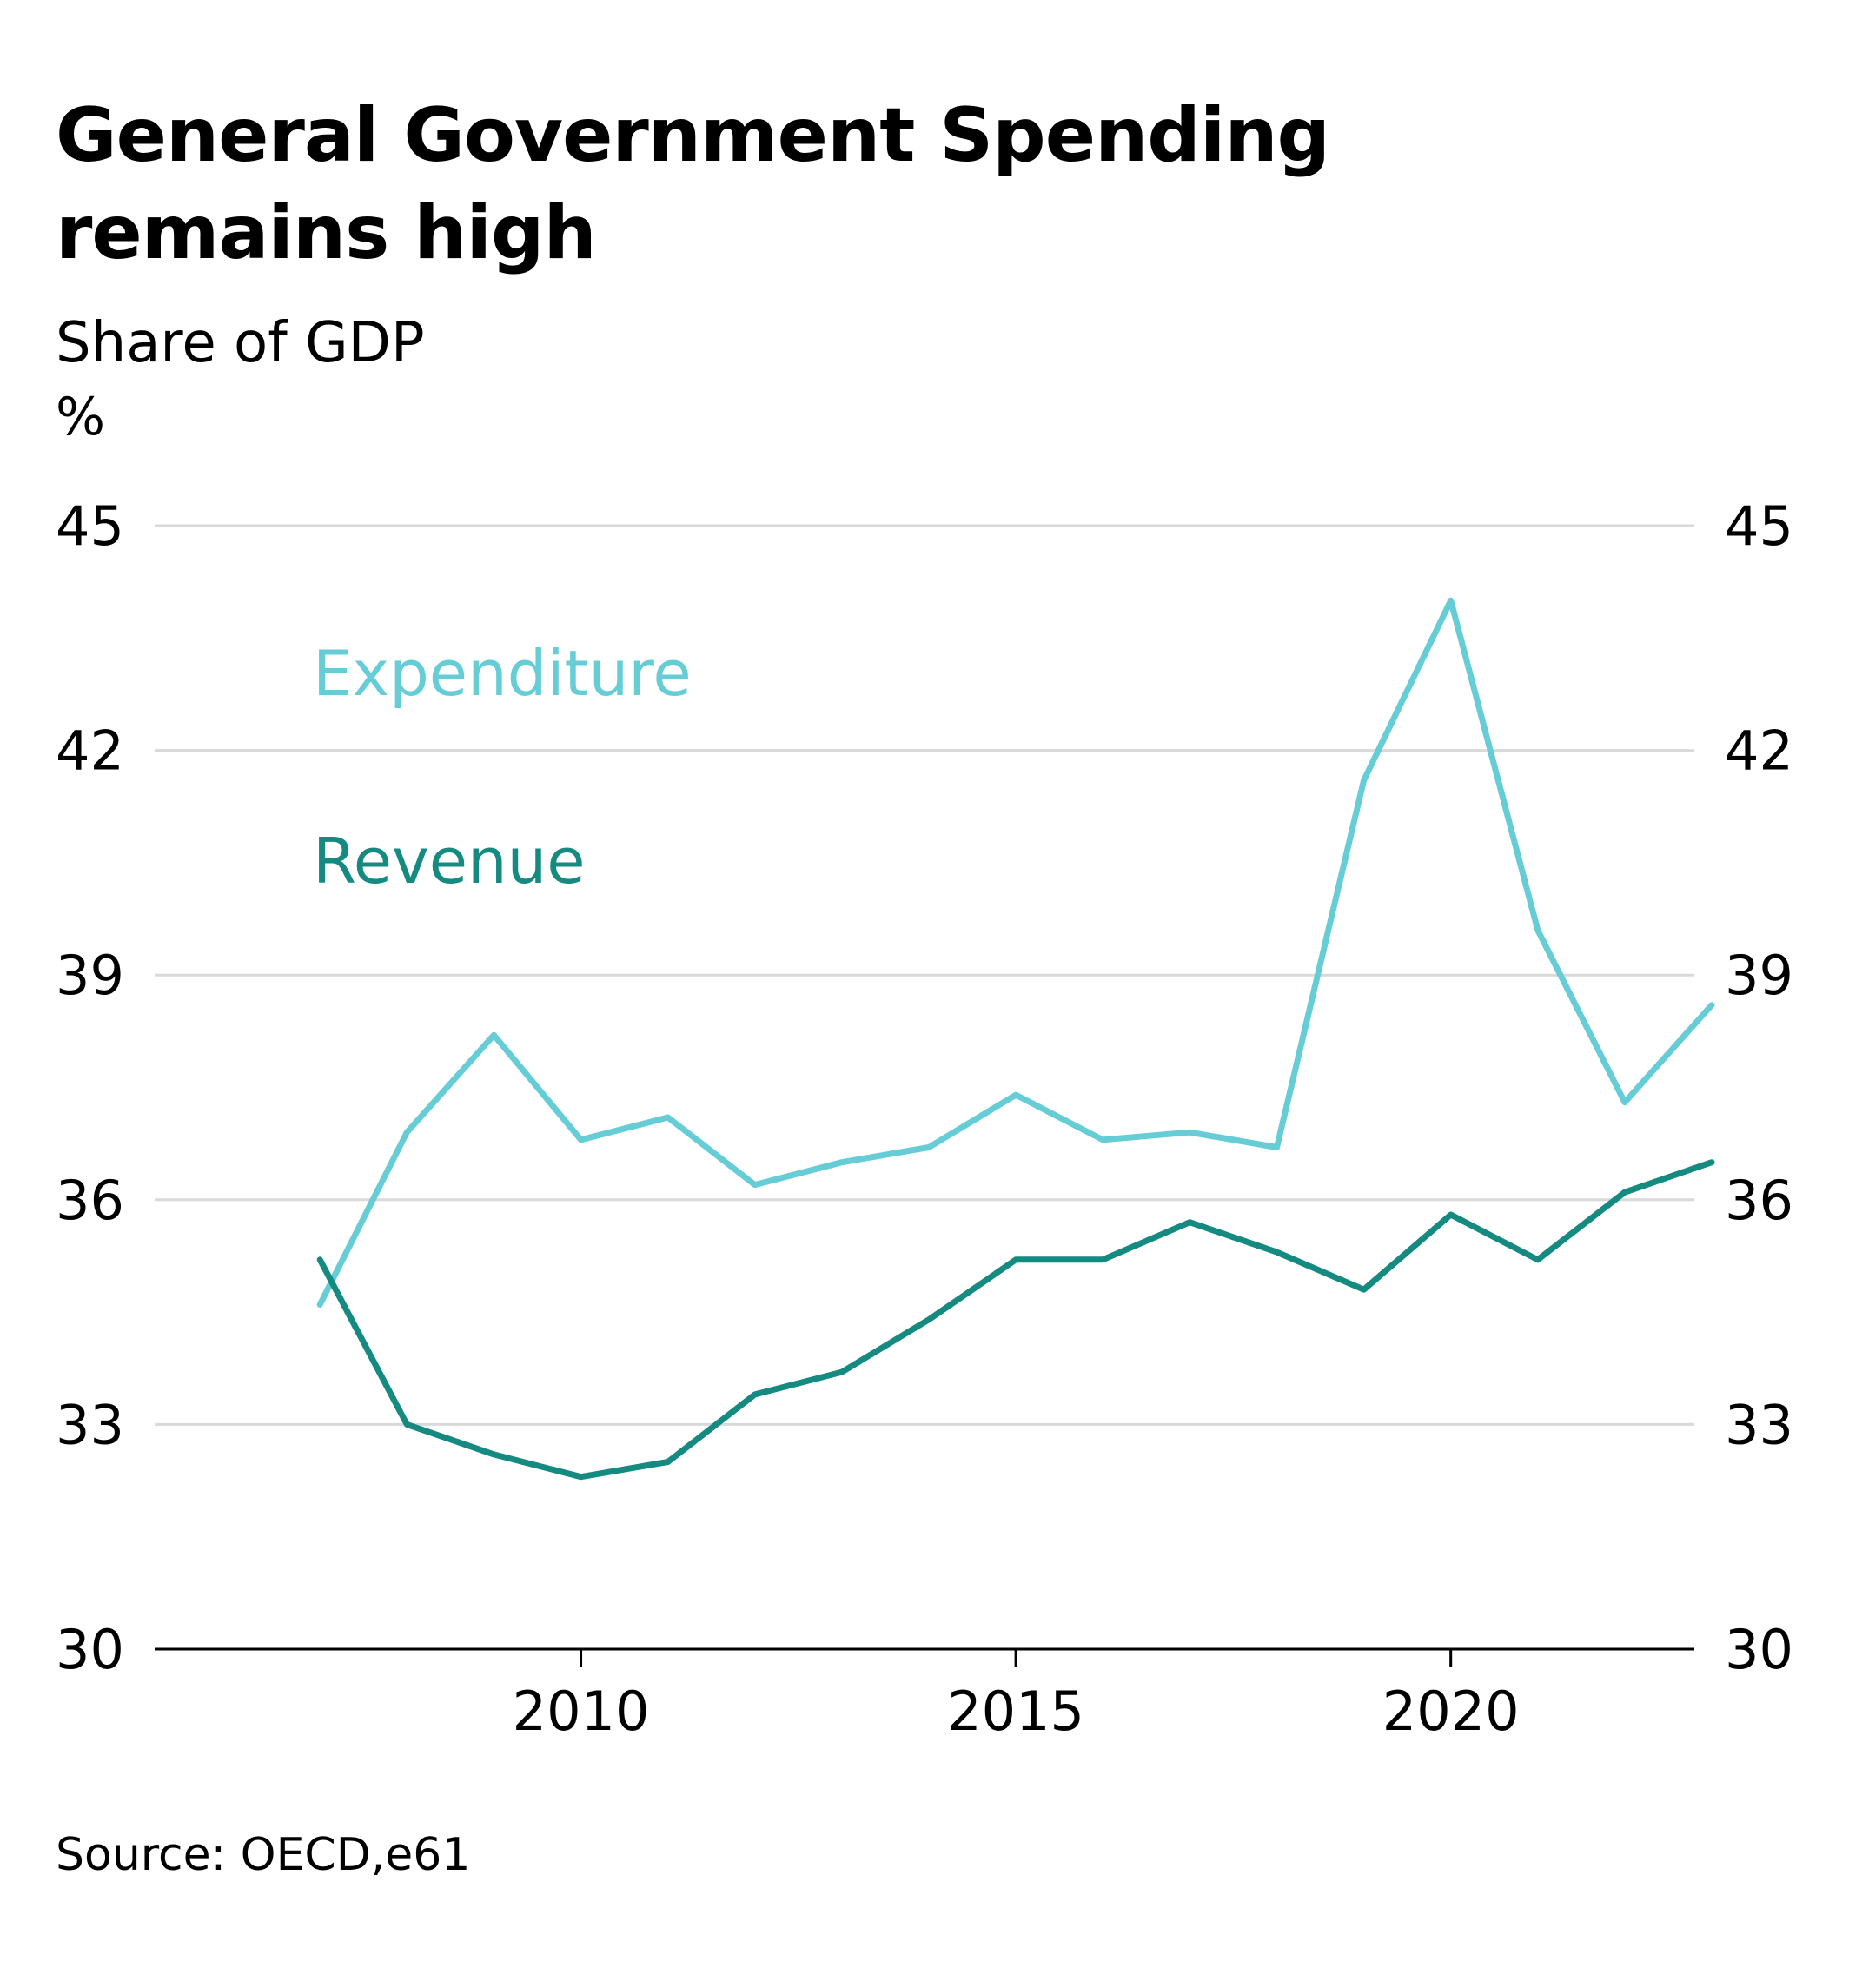 This screenshot has width=1849, height=1988. Describe the element at coordinates (1759, 526) in the screenshot. I see `y-tick-label-right: 45` at that location.